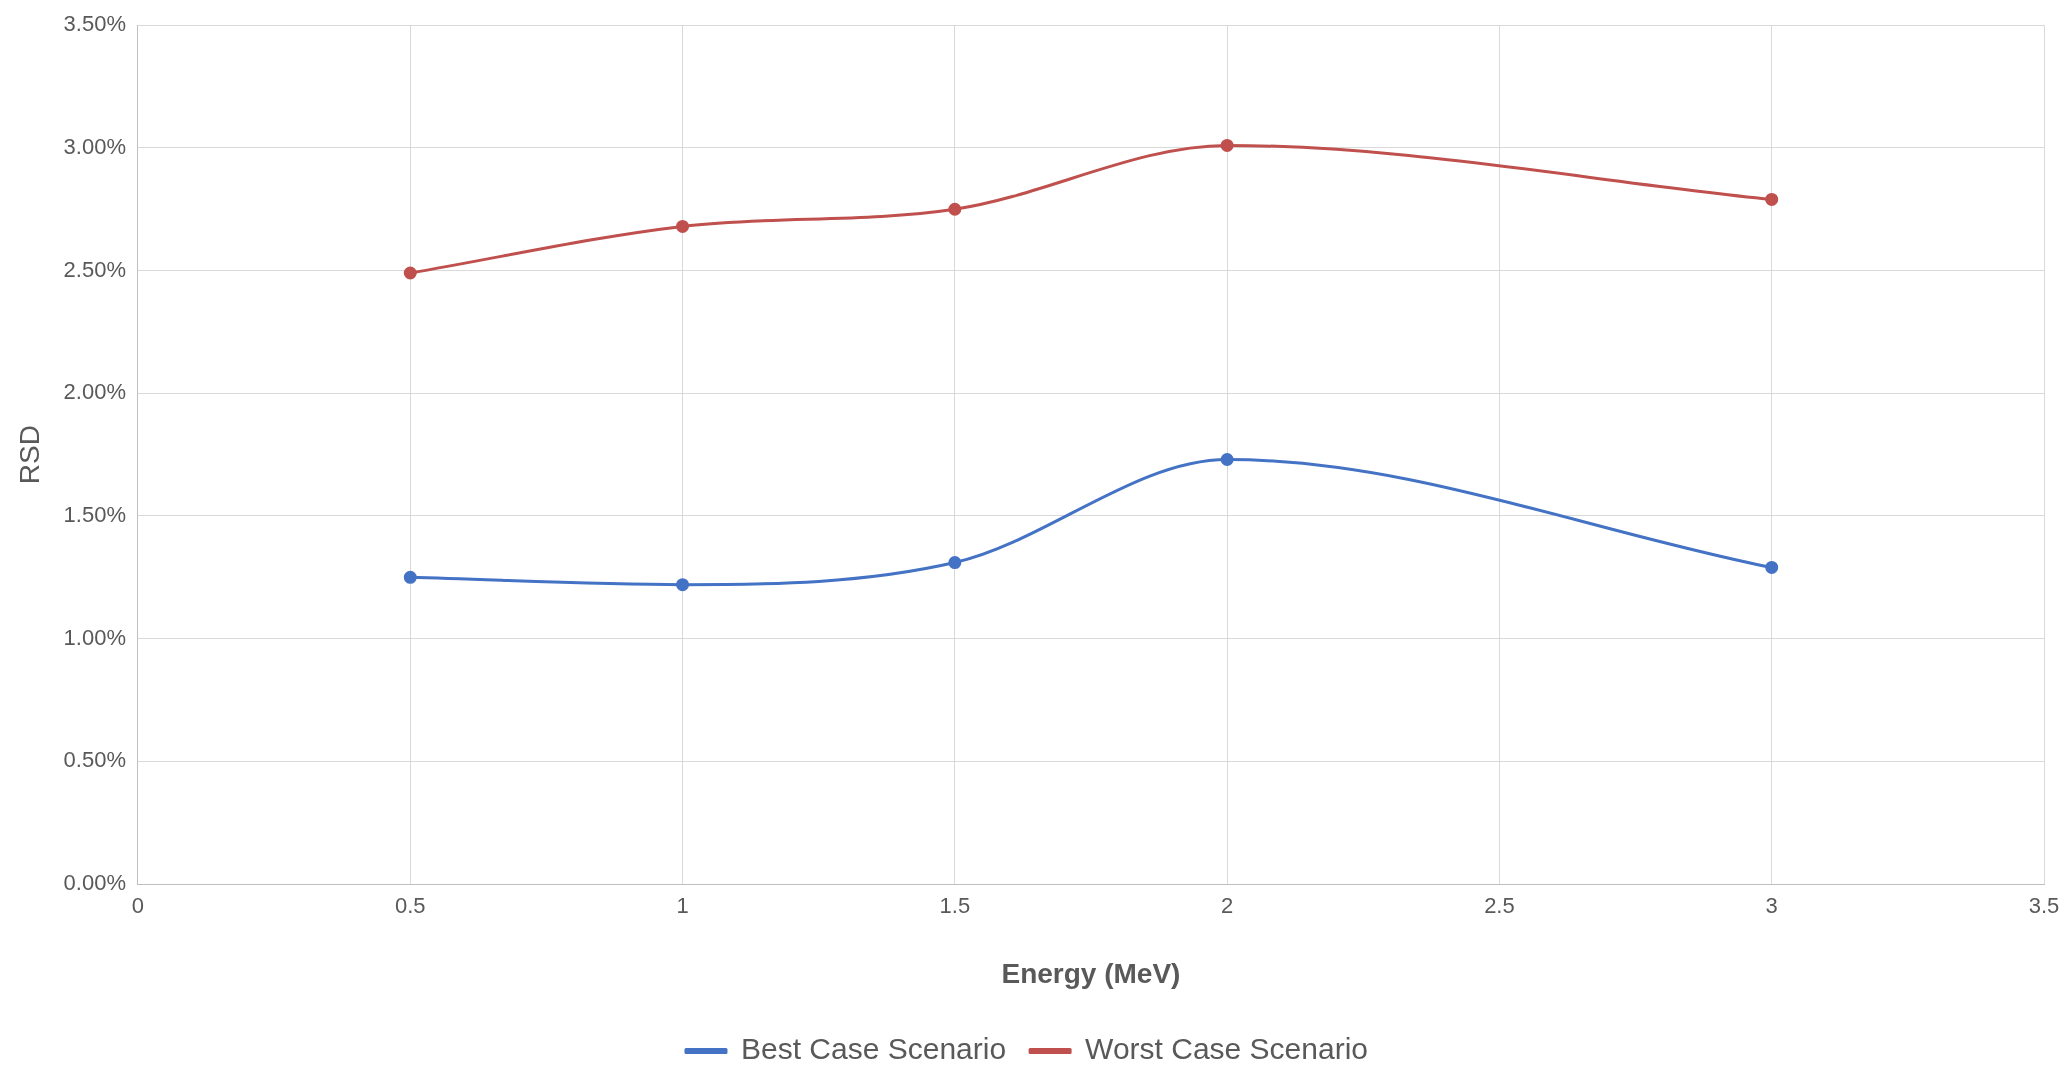  I want to click on x-tick-label: 2, so click(1227, 906).